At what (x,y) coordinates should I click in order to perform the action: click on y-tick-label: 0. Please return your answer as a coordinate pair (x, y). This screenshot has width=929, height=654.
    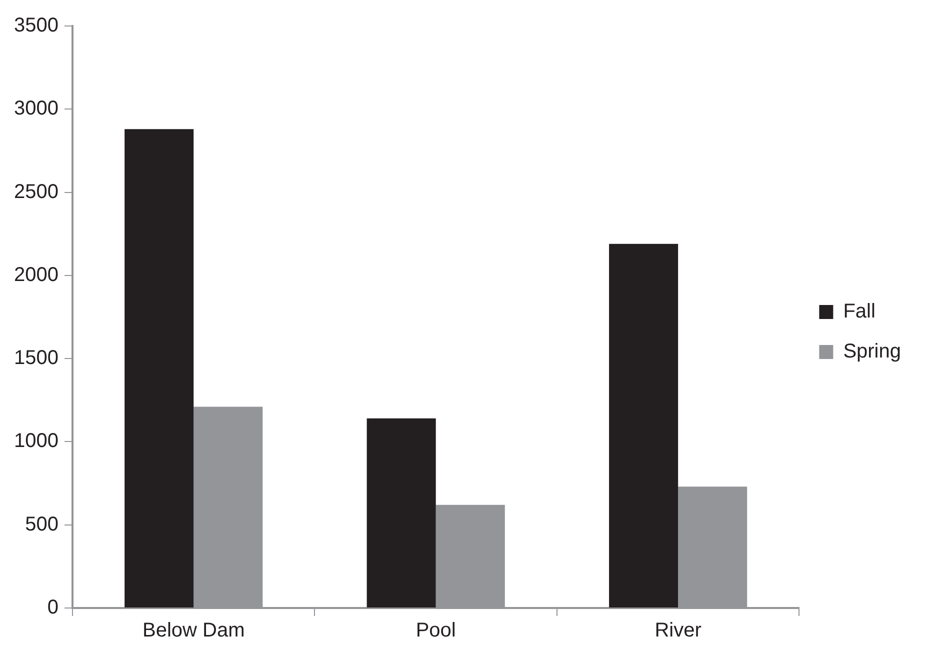
    Looking at the image, I should click on (52, 607).